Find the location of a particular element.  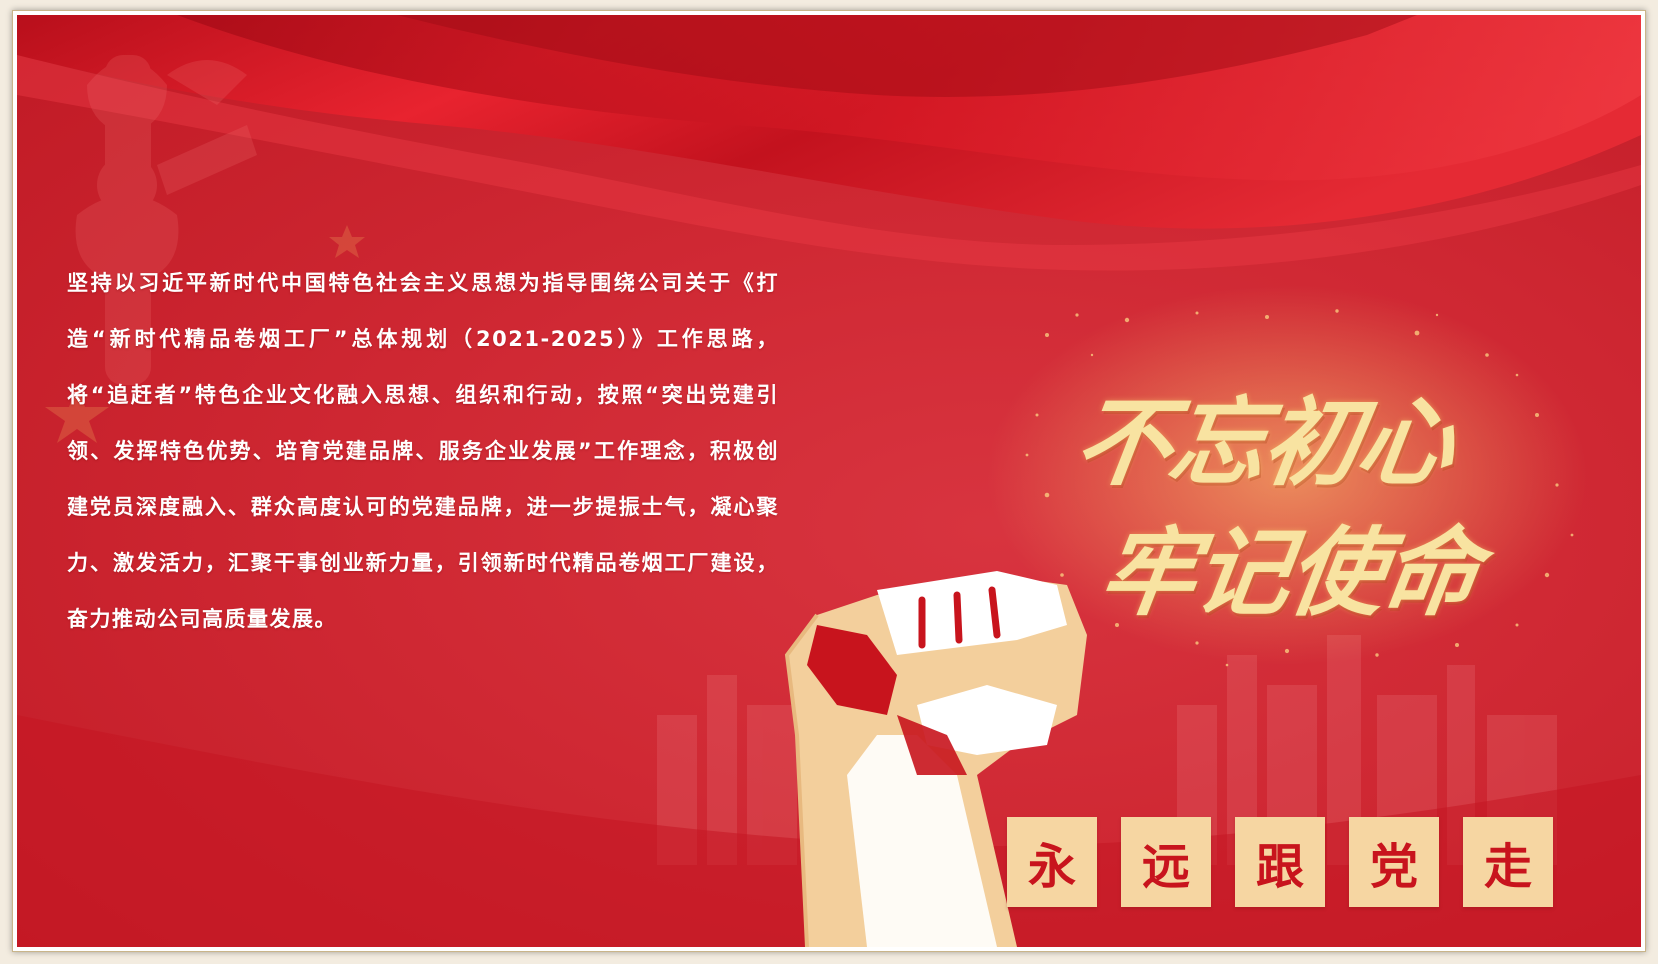

slogan-tile-char: 党 is located at coordinates (1393, 867).